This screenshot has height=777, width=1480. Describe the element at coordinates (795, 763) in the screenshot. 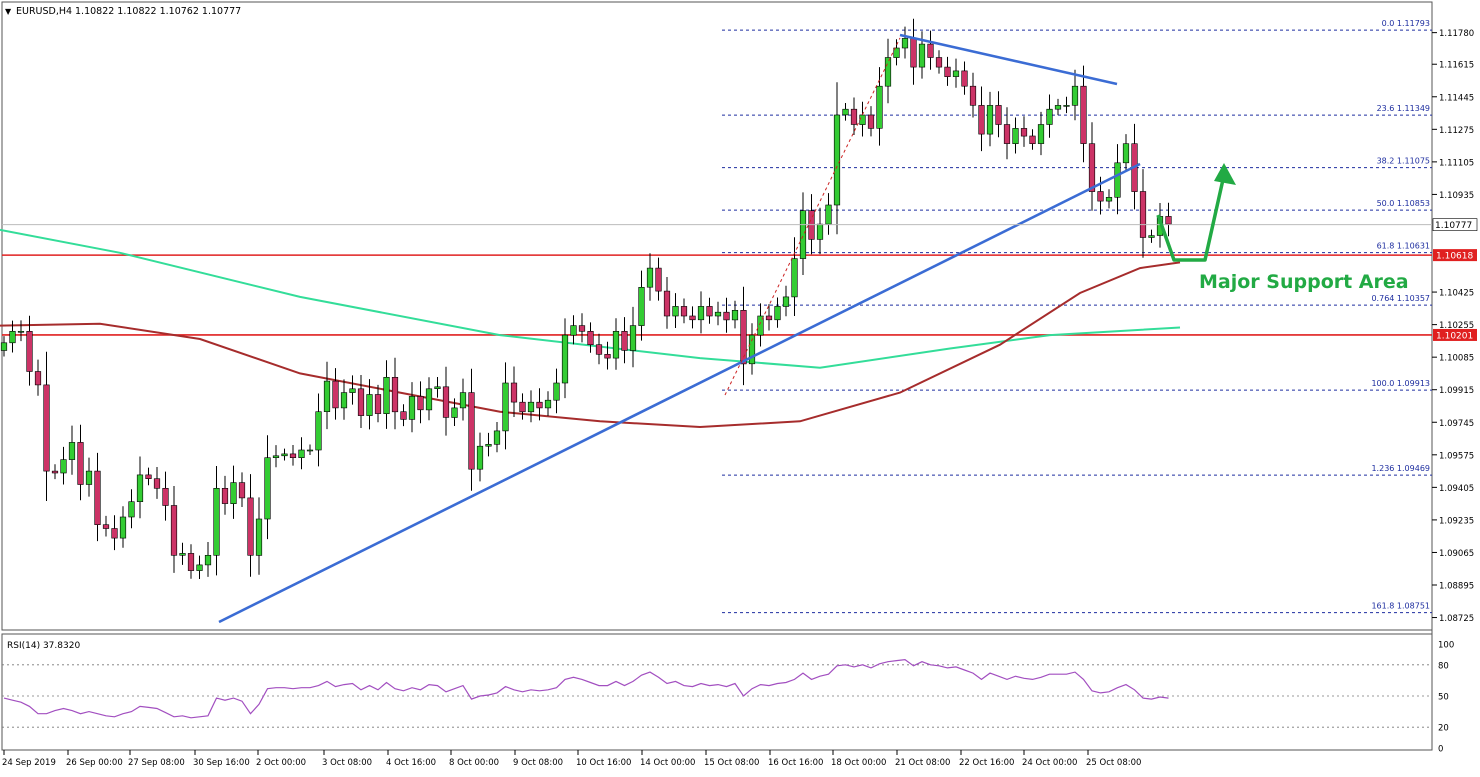

I see `time-tick-label: 16 Oct 16:00` at that location.